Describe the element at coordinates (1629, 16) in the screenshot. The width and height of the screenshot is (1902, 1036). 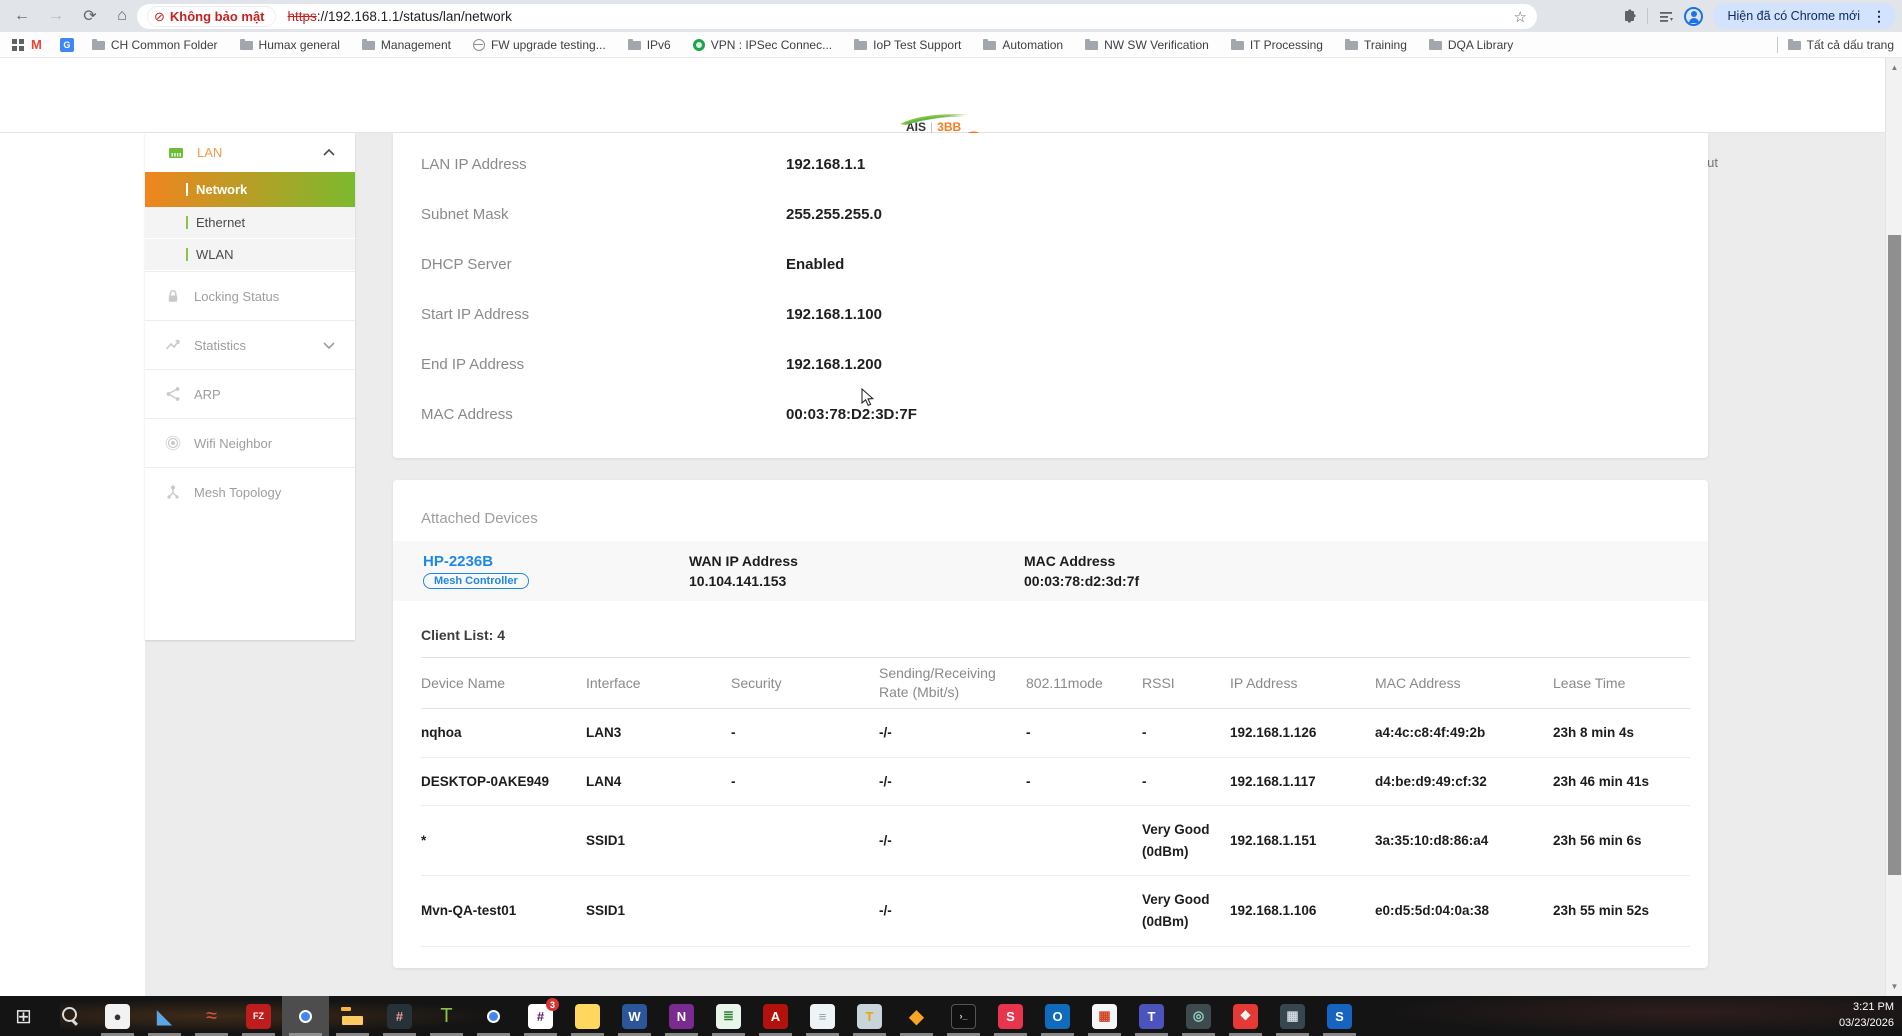
I see `extensions-icon` at that location.